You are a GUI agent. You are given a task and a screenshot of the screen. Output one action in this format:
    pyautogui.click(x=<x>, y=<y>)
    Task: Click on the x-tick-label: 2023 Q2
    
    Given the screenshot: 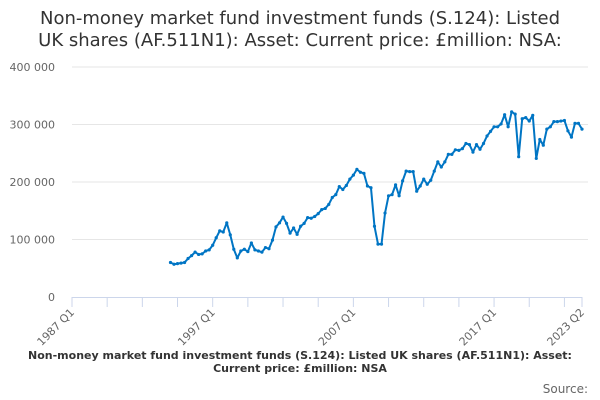 What is the action you would take?
    pyautogui.click(x=566, y=327)
    